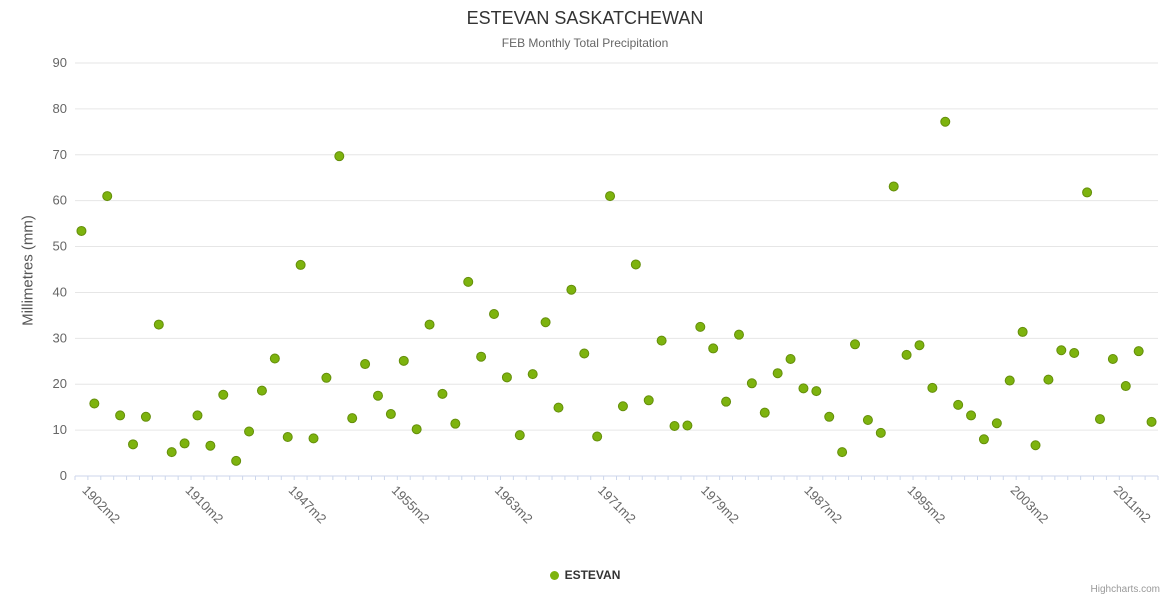  What do you see at coordinates (63, 475) in the screenshot?
I see `y-axis-tick-label: 0` at bounding box center [63, 475].